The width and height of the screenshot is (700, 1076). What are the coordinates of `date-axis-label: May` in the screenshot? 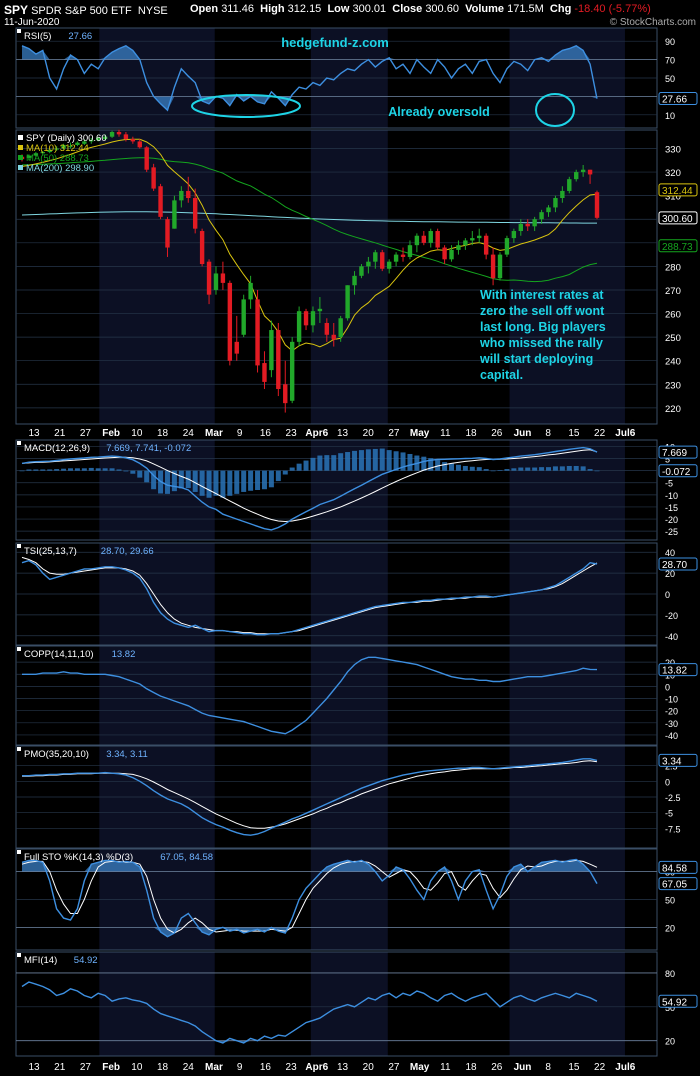 It's located at (420, 433).